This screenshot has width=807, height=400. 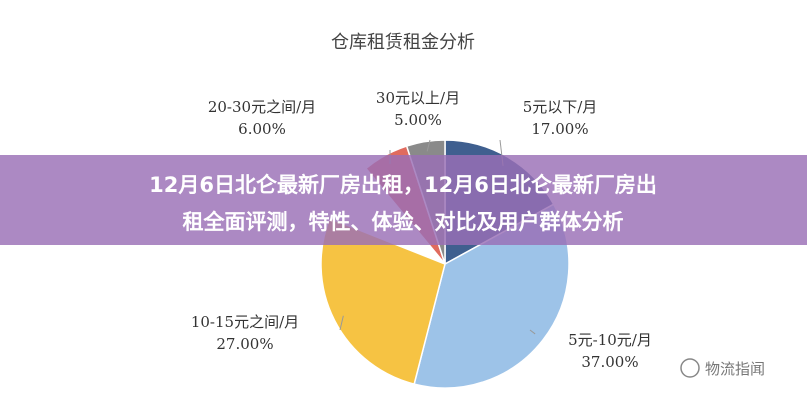 What do you see at coordinates (418, 120) in the screenshot?
I see `value-label: 5.00%` at bounding box center [418, 120].